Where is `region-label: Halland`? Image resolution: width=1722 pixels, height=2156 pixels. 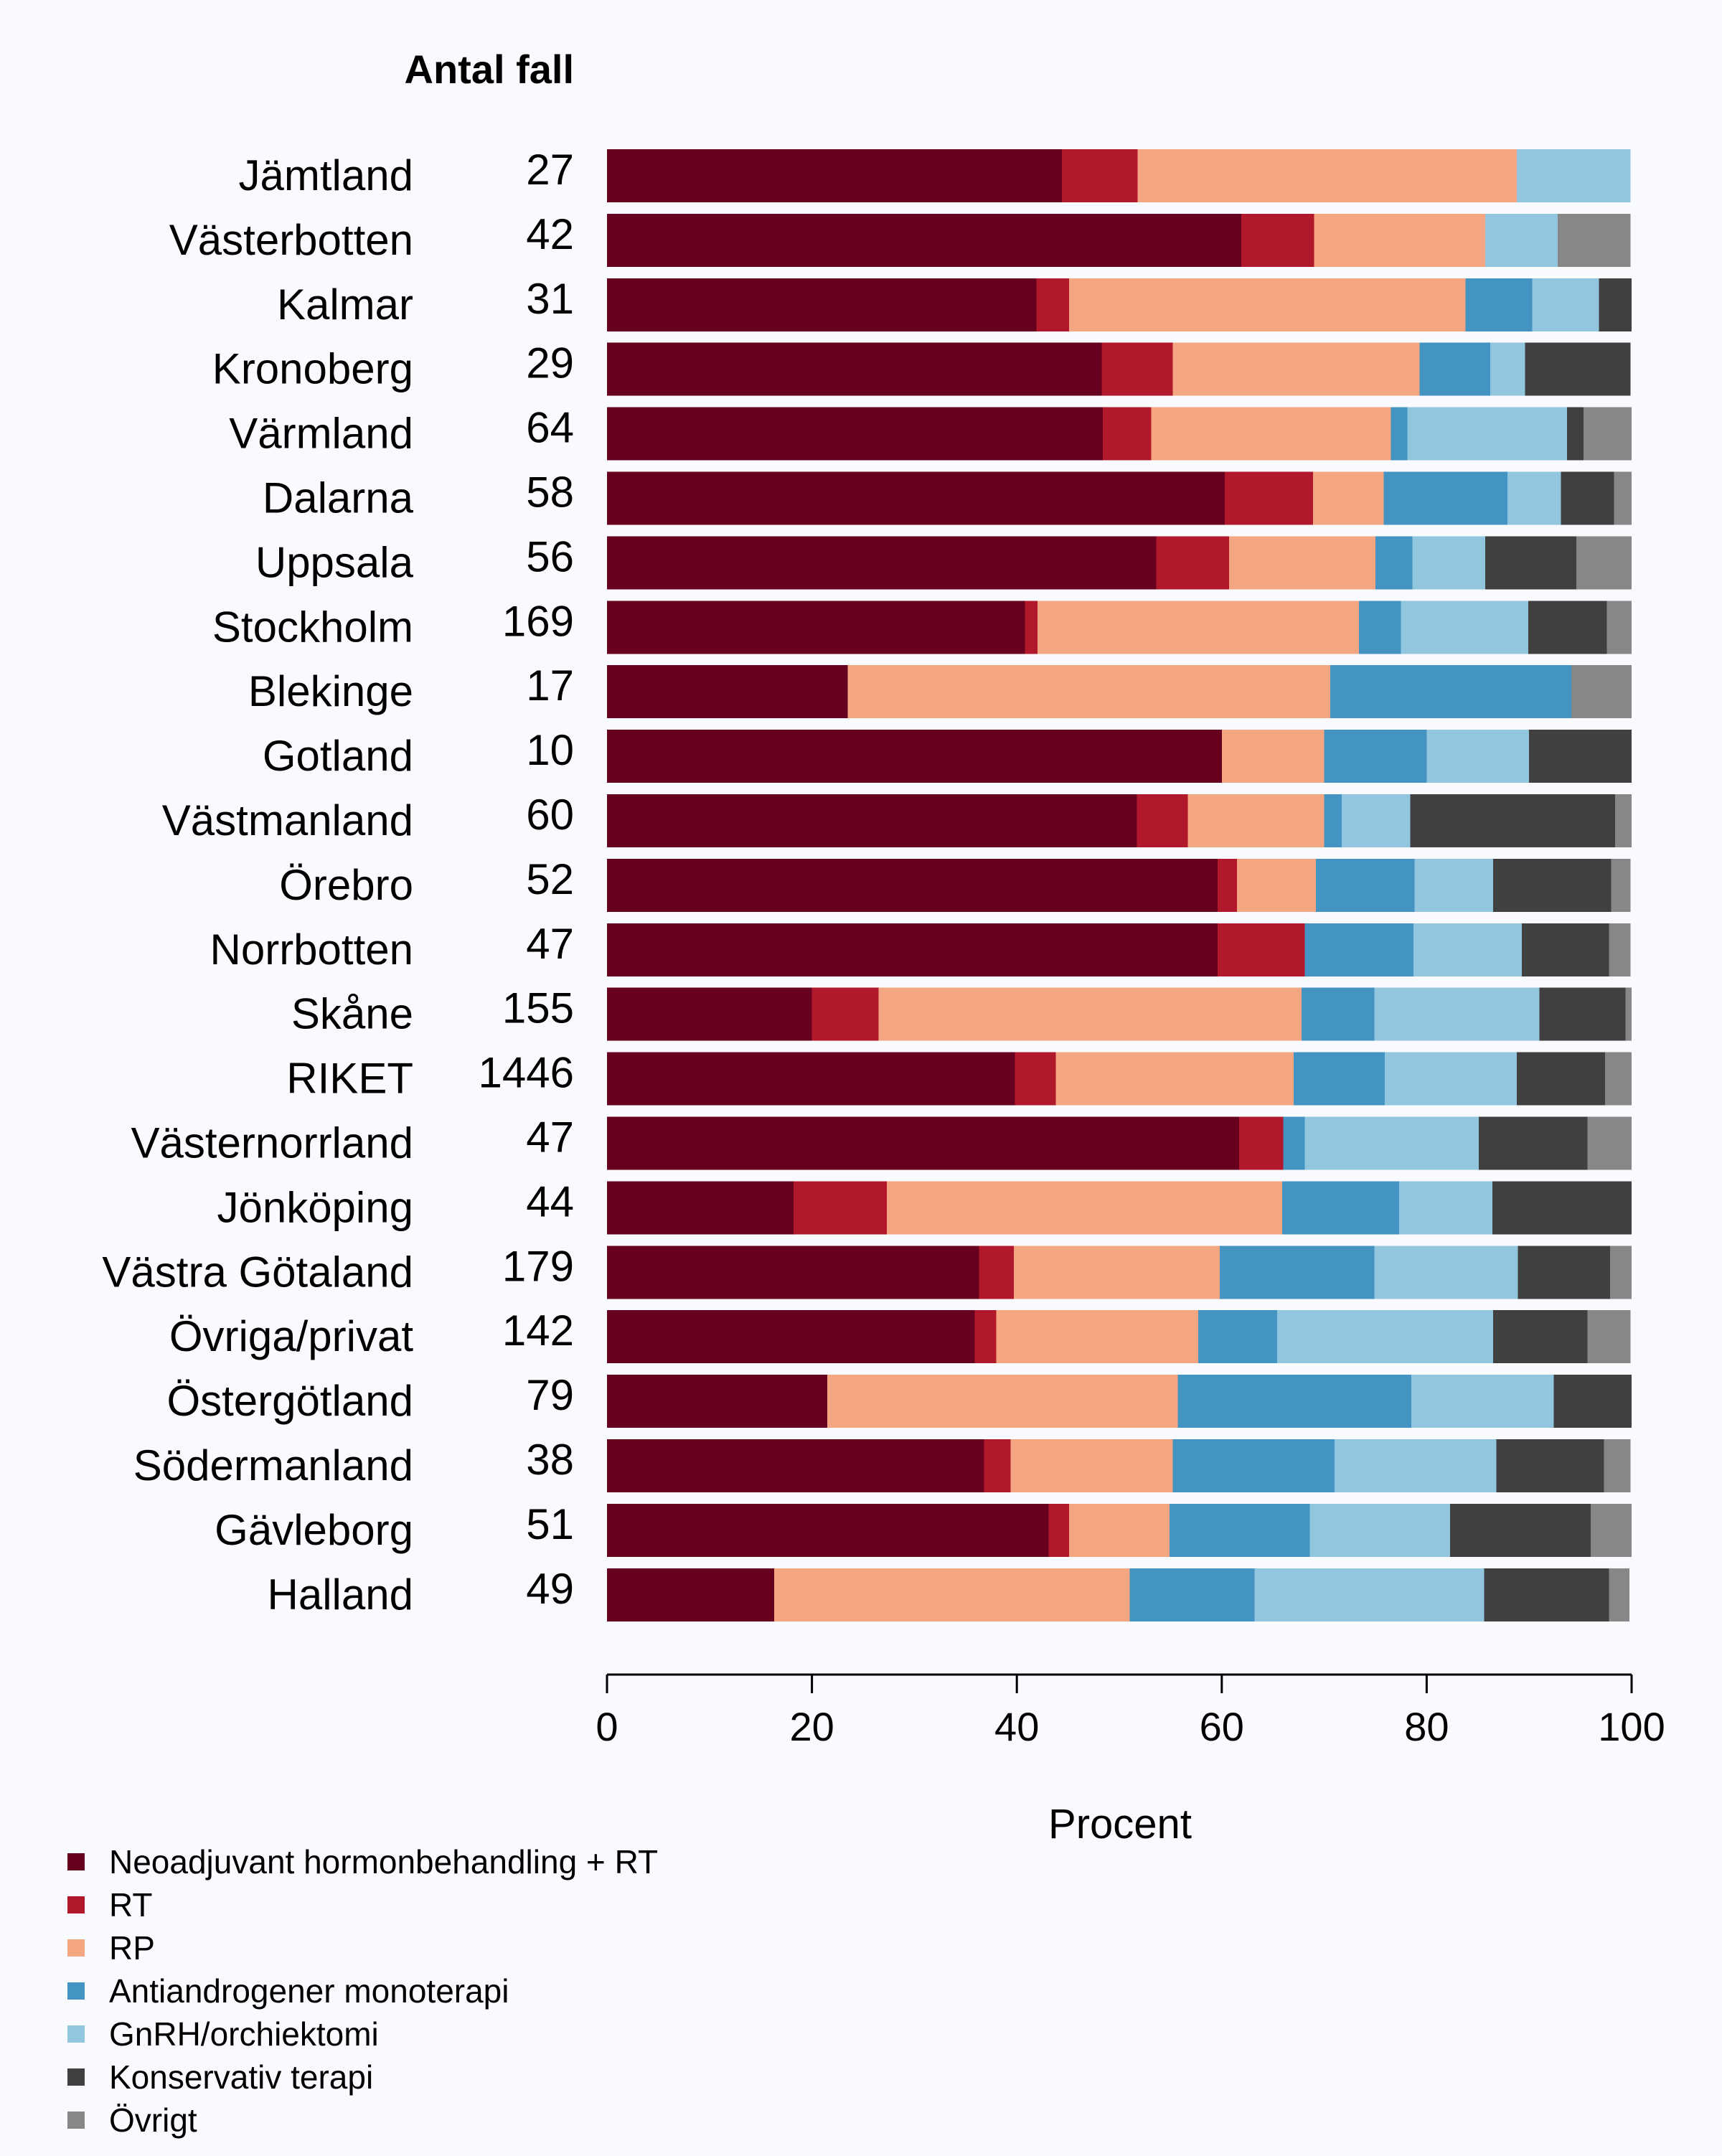
region-label: Halland is located at coordinates (340, 1595).